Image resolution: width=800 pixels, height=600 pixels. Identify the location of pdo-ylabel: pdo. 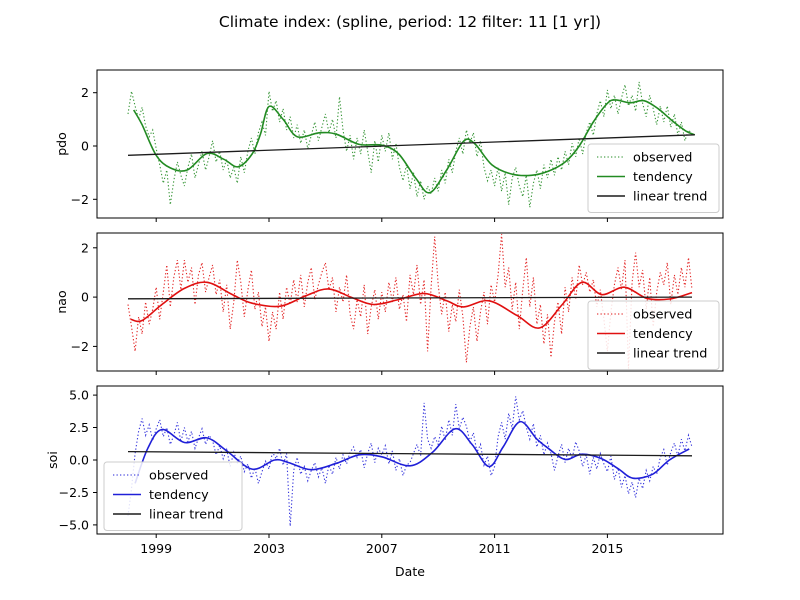
(61, 144).